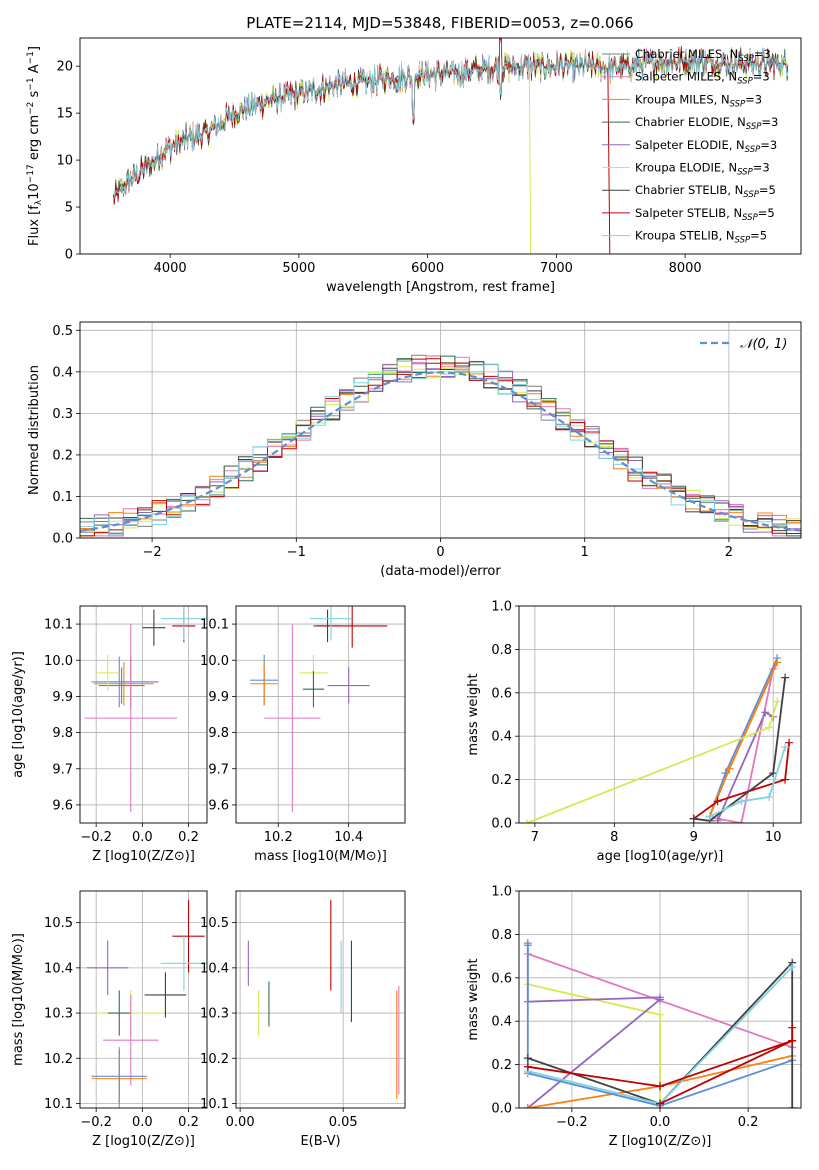  I want to click on y-axis-label: mass weight, so click(473, 714).